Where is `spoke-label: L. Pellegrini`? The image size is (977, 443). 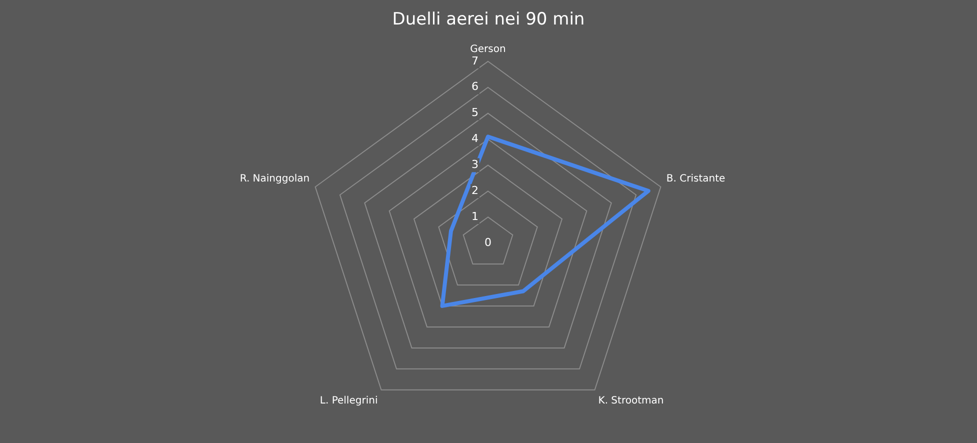
spoke-label: L. Pellegrini is located at coordinates (349, 400).